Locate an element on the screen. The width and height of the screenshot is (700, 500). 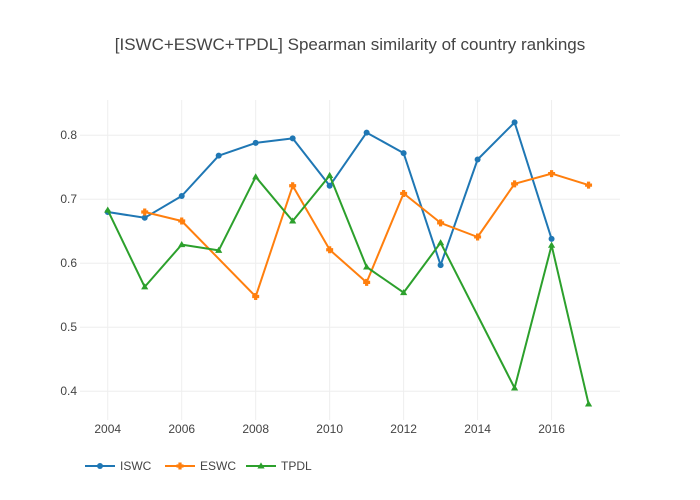
x-tick-label: 2014 is located at coordinates (477, 429).